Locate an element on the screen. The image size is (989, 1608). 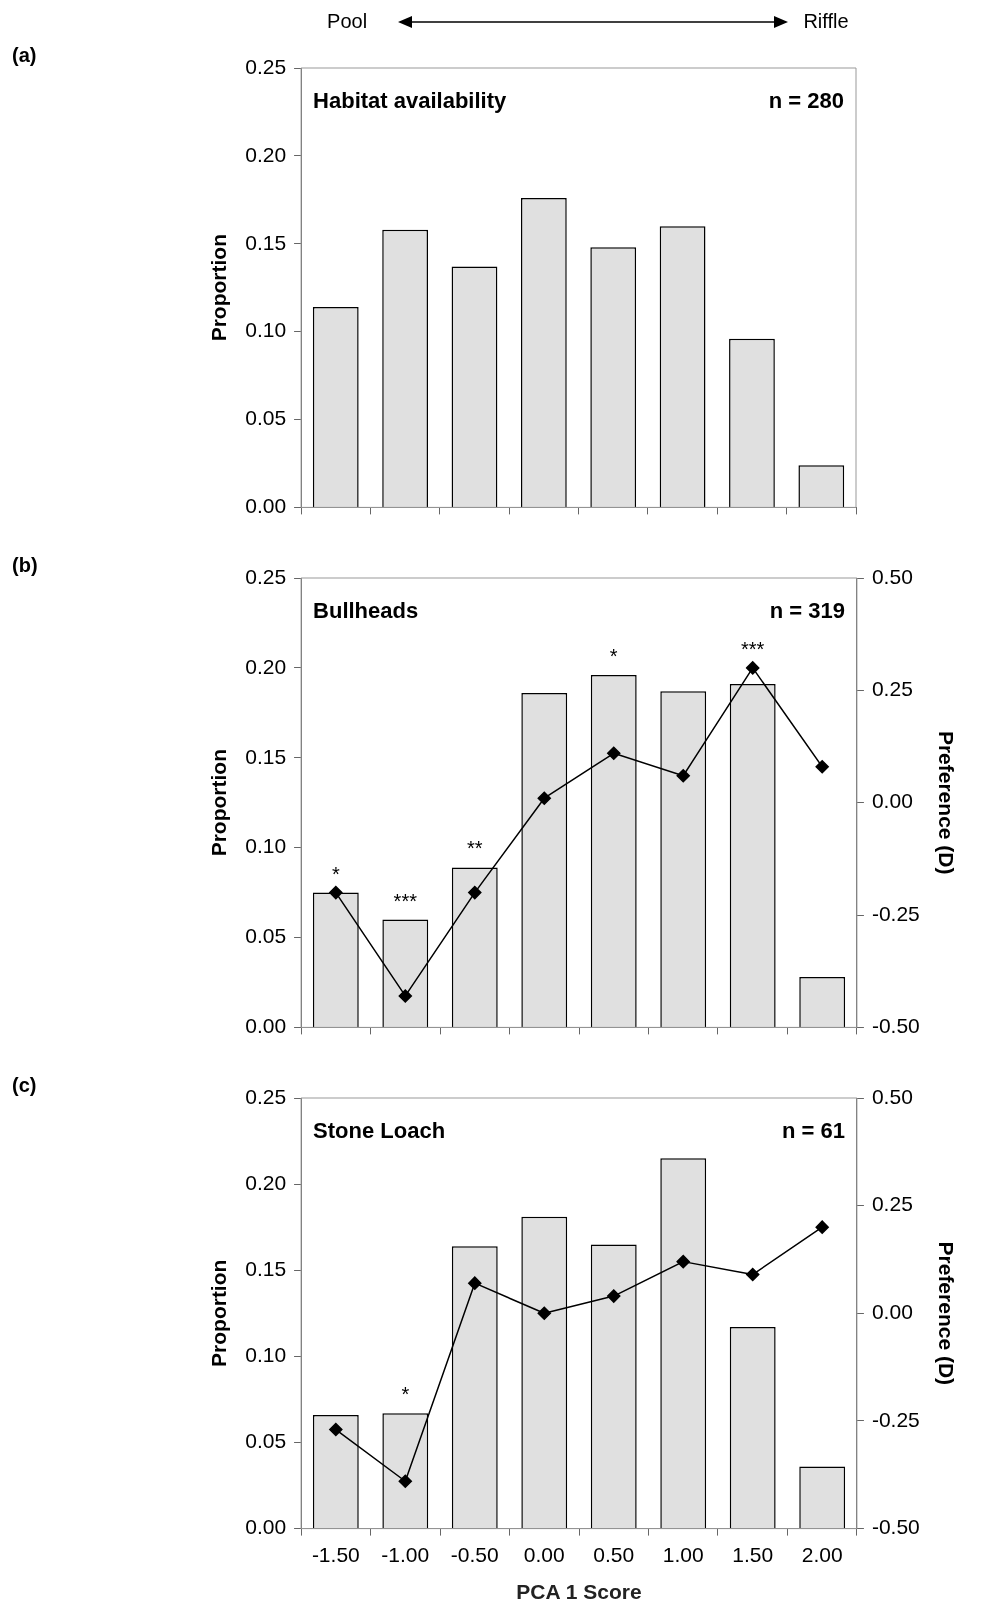
x-tick-label: -1.50 is located at coordinates (335, 1554).